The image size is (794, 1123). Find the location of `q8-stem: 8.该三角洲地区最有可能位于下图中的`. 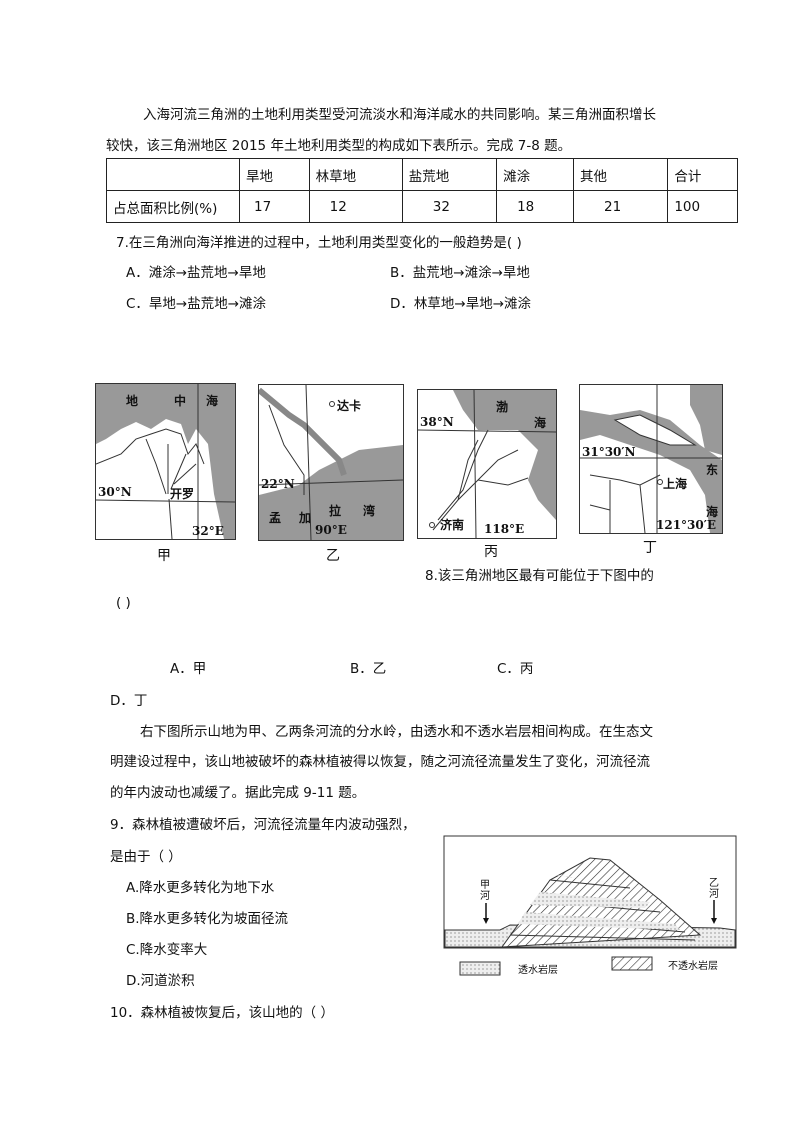

q8-stem: 8.该三角洲地区最有可能位于下图中的 is located at coordinates (539, 576).